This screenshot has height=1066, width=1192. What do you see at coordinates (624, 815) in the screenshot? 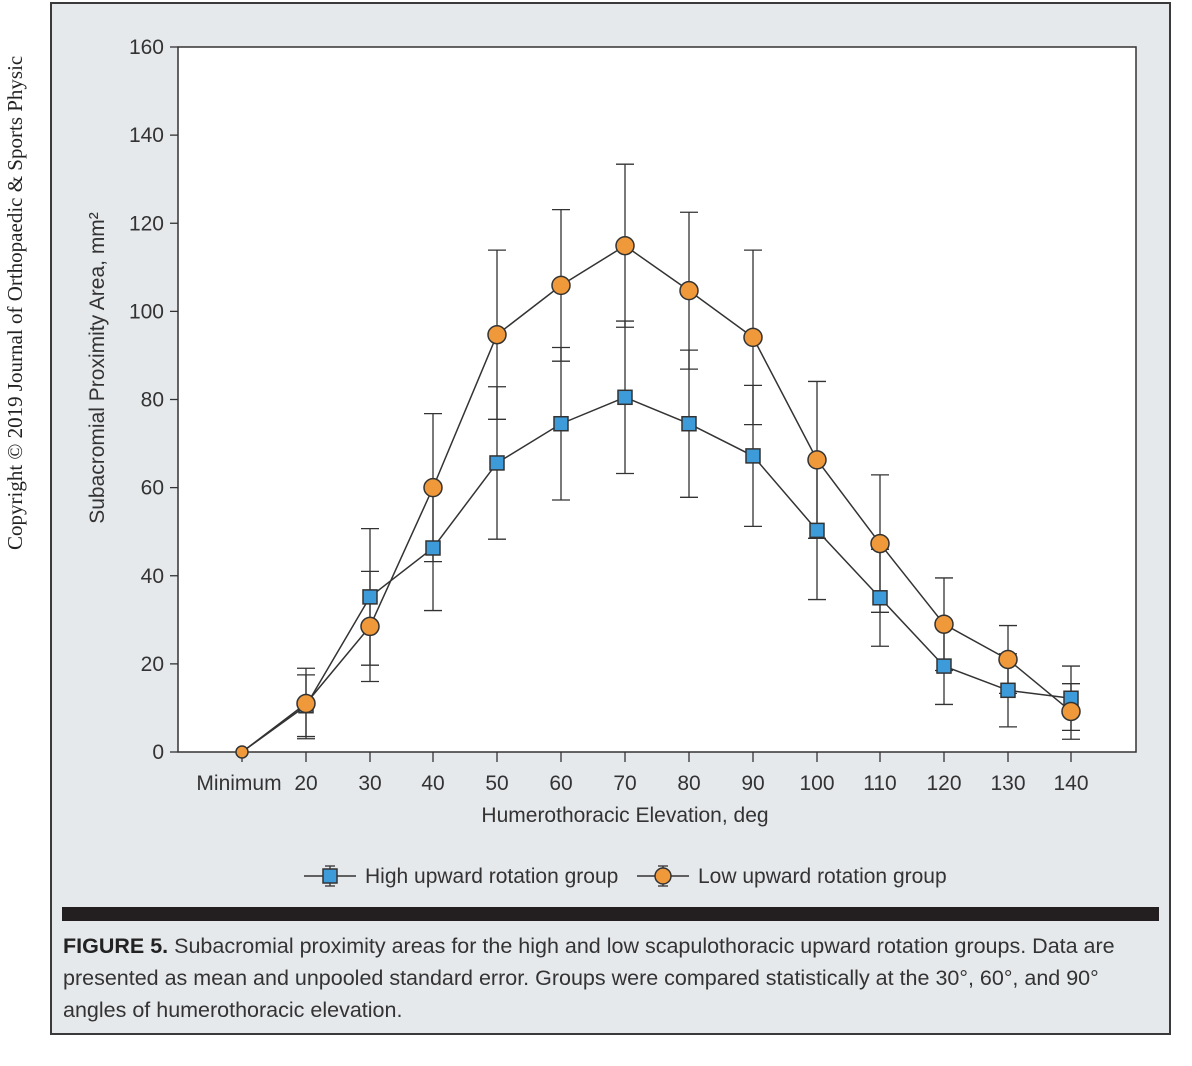
I see `x-axis-label: Humerothoracic Elevation, deg` at bounding box center [624, 815].